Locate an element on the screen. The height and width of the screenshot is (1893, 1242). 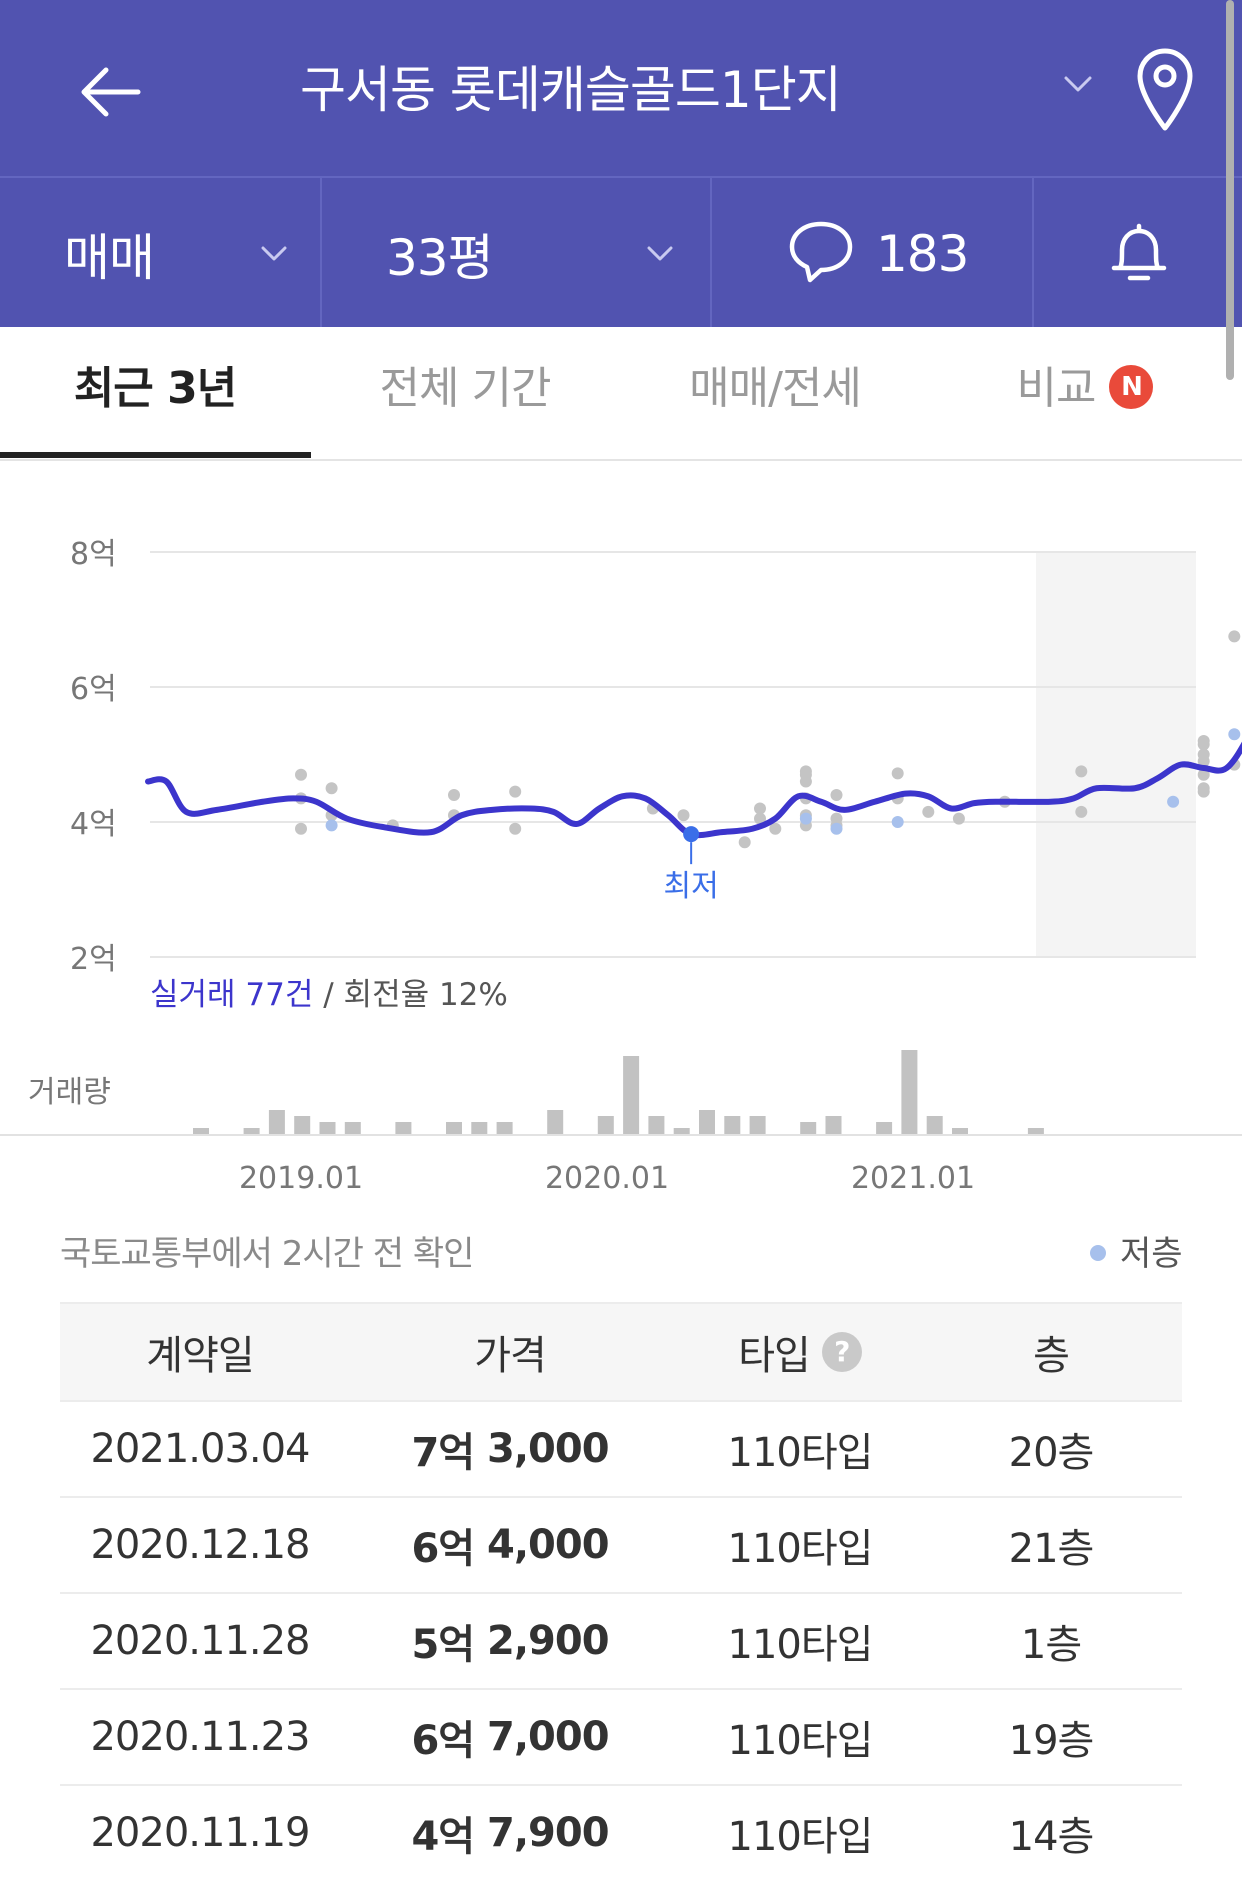
trade-count: 실거래 77건 is located at coordinates (231, 995).